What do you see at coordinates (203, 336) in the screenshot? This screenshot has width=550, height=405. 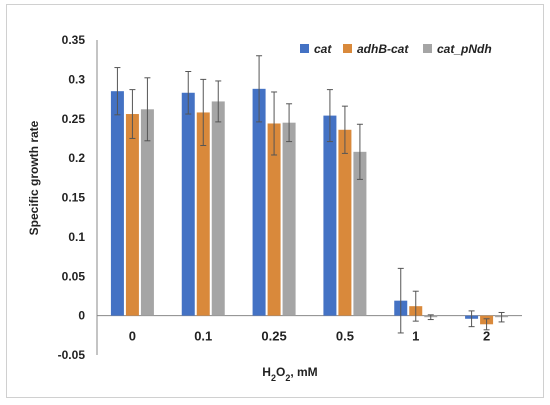 I see `x-tick-label: 0.1` at bounding box center [203, 336].